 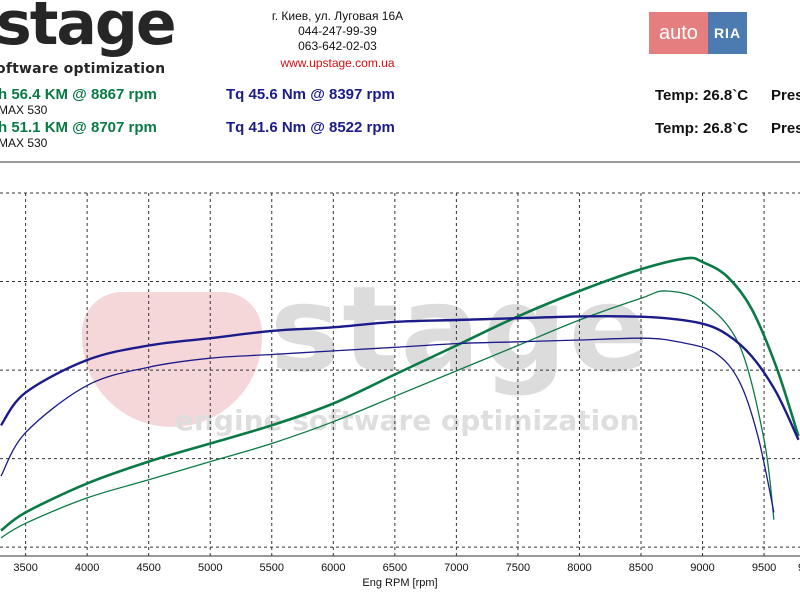 I want to click on phone-2: 063-642-02-03, so click(x=337, y=46).